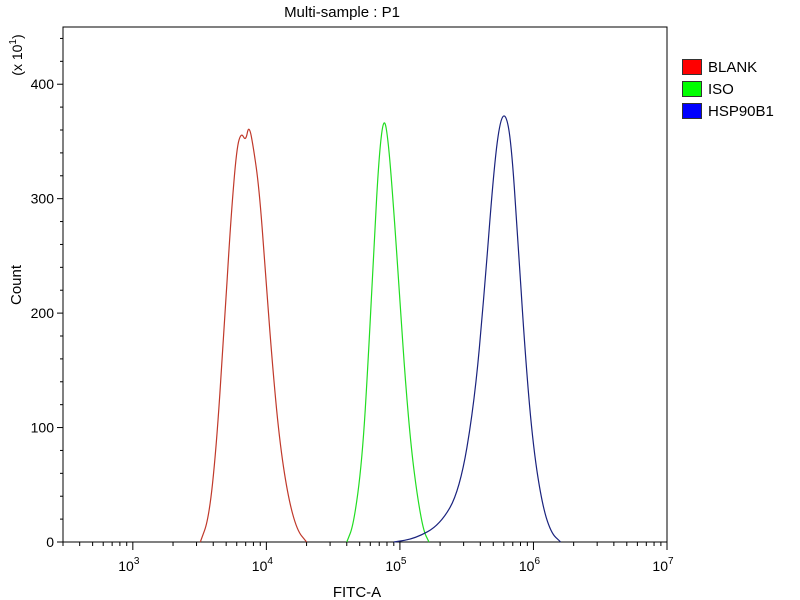 Image resolution: width=800 pixels, height=600 pixels. Describe the element at coordinates (741, 111) in the screenshot. I see `legend-label: HSP90B1` at that location.